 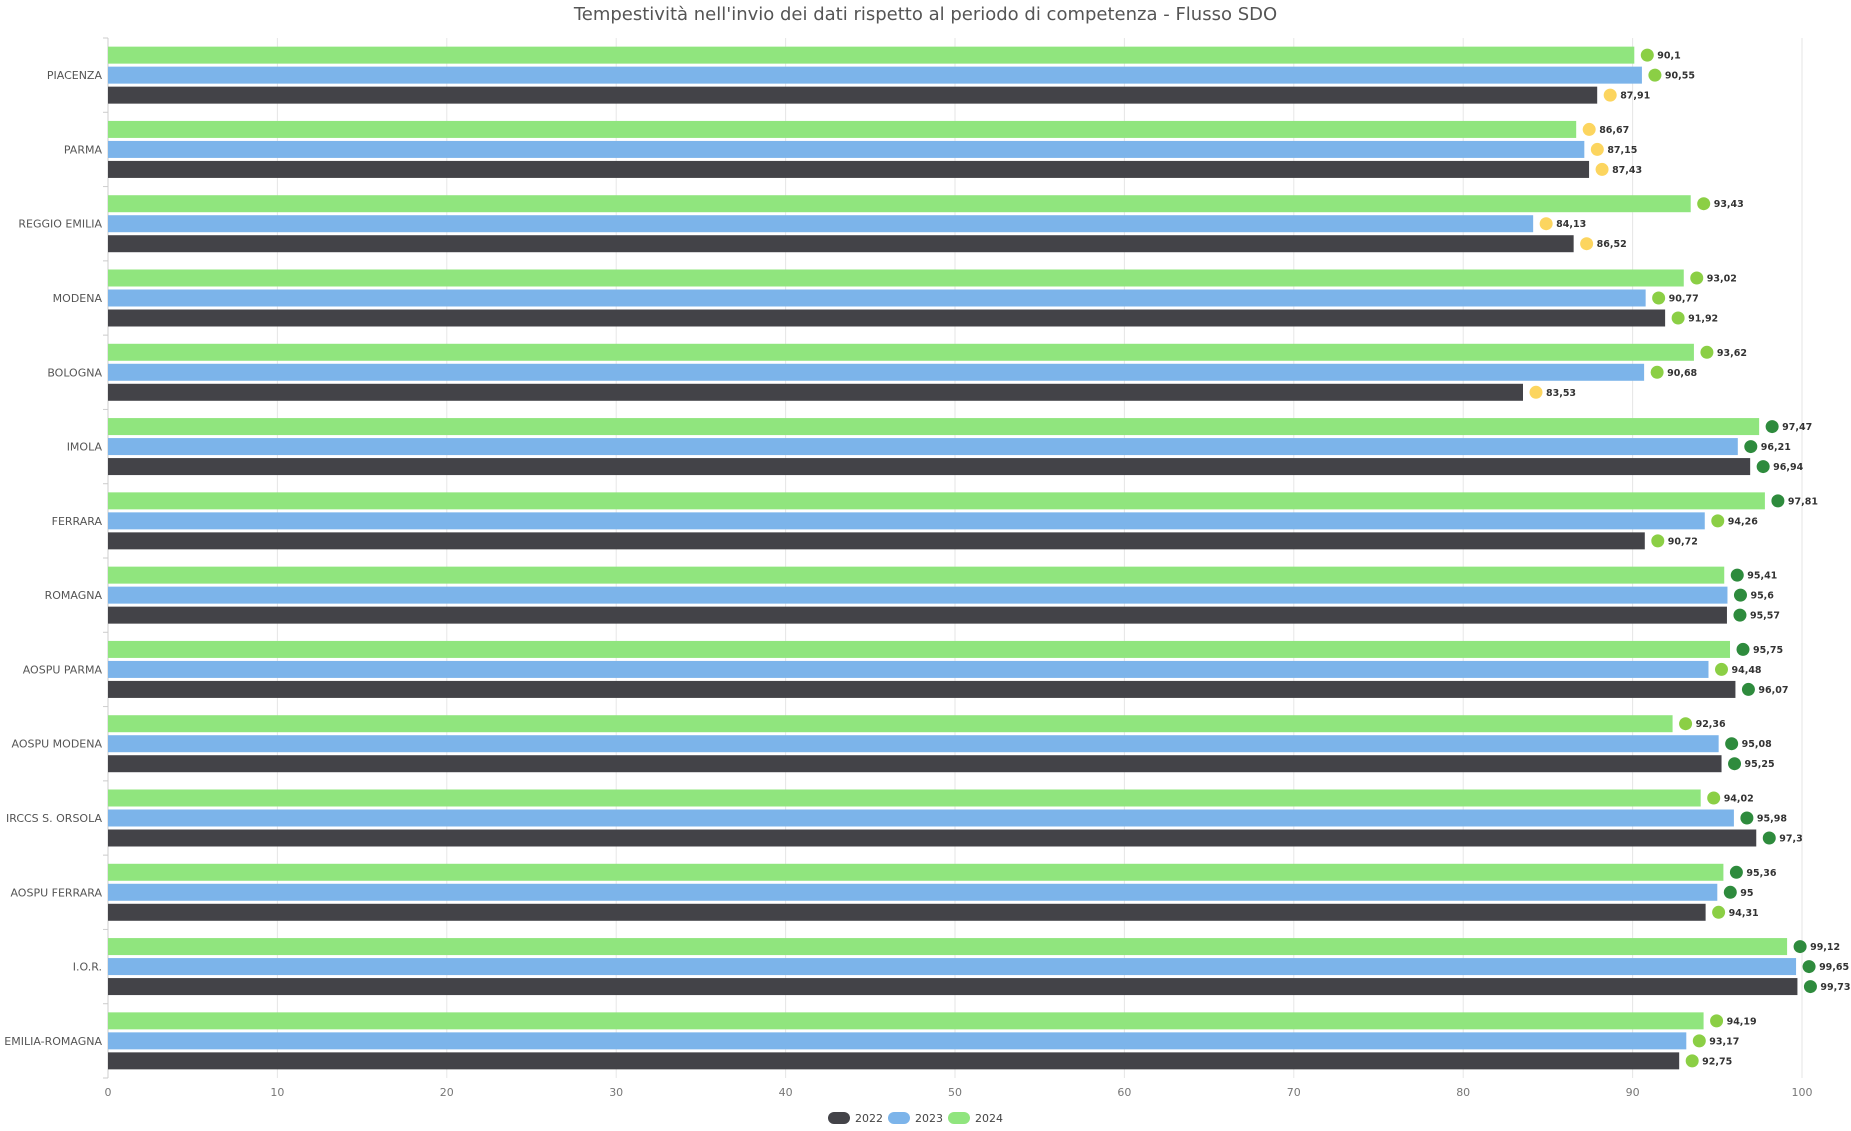 What do you see at coordinates (1668, 56) in the screenshot?
I see `data-label: 90,1` at bounding box center [1668, 56].